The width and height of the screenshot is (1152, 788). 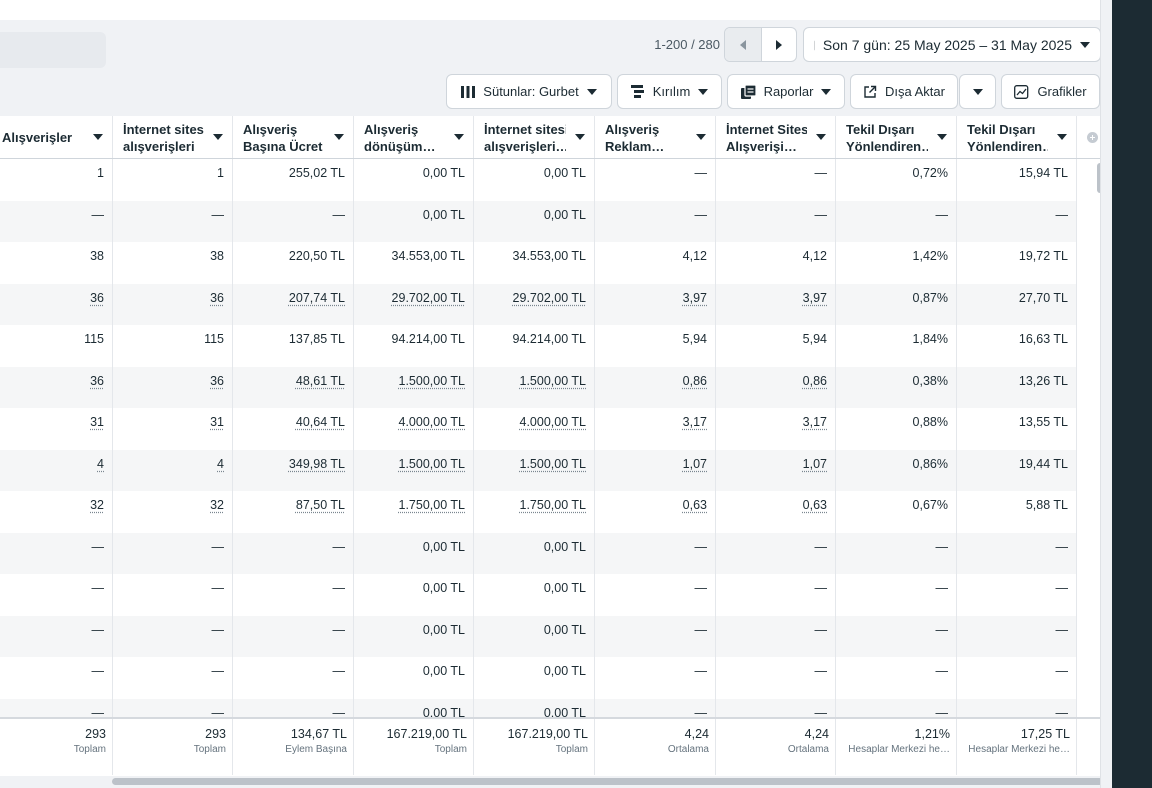 I want to click on column-header: İnternet sitesi alışverişleri, so click(x=173, y=137).